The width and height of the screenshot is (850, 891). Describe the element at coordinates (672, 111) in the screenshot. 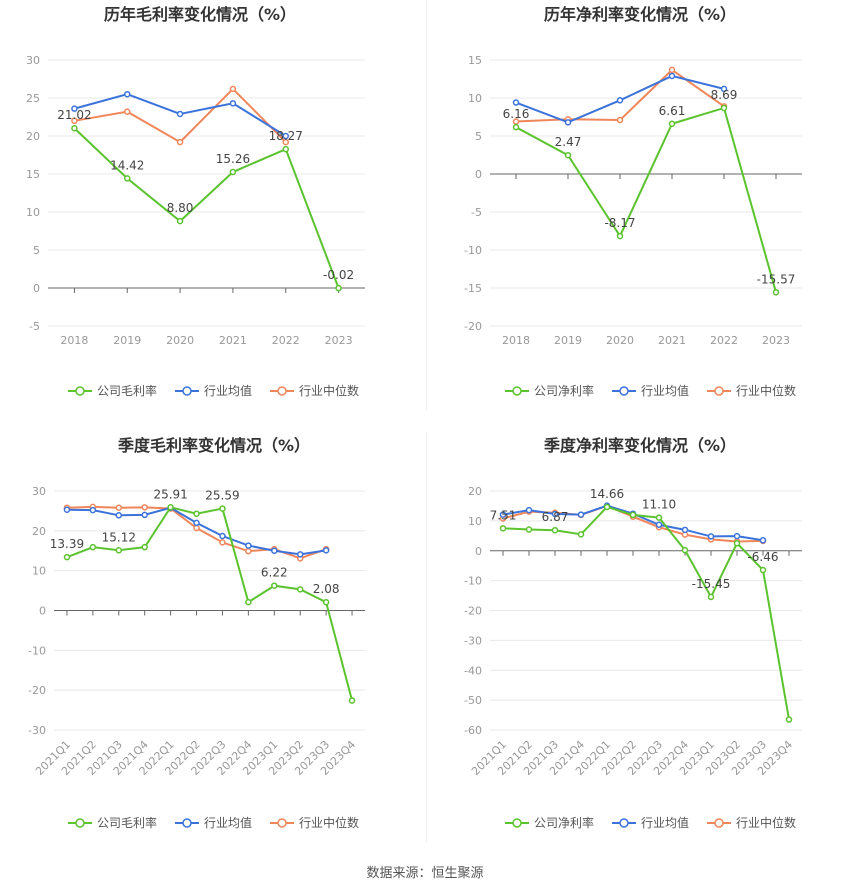

I see `data-label: 6.61` at that location.